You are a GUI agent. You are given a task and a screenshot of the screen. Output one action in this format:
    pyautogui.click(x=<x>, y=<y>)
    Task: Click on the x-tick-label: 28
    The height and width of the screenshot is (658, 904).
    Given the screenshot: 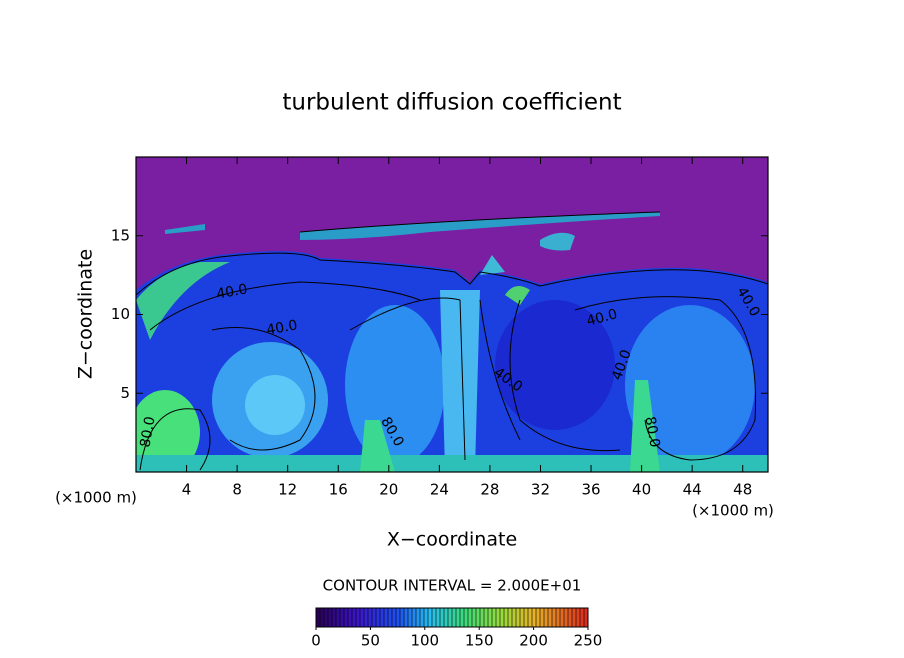 What is the action you would take?
    pyautogui.click(x=489, y=490)
    